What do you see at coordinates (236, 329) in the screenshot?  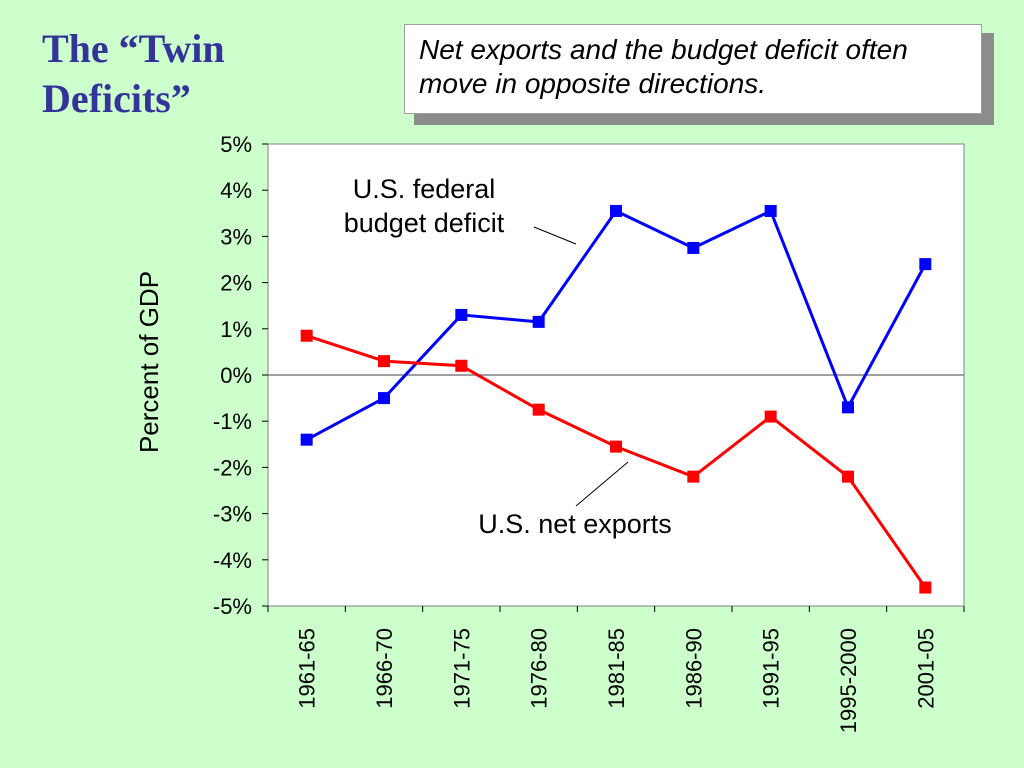 I see `y-tick-label: 1%` at bounding box center [236, 329].